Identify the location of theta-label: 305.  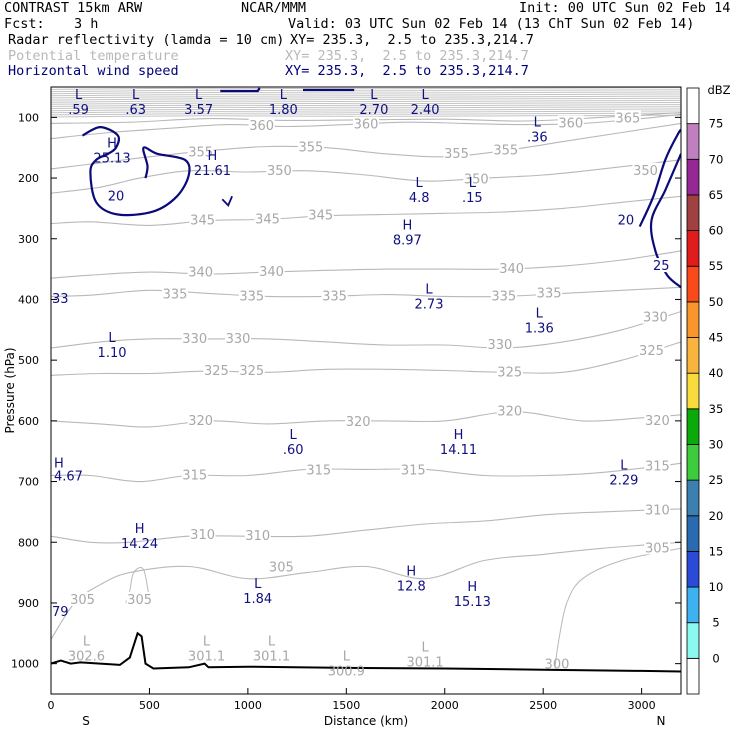
(657, 548).